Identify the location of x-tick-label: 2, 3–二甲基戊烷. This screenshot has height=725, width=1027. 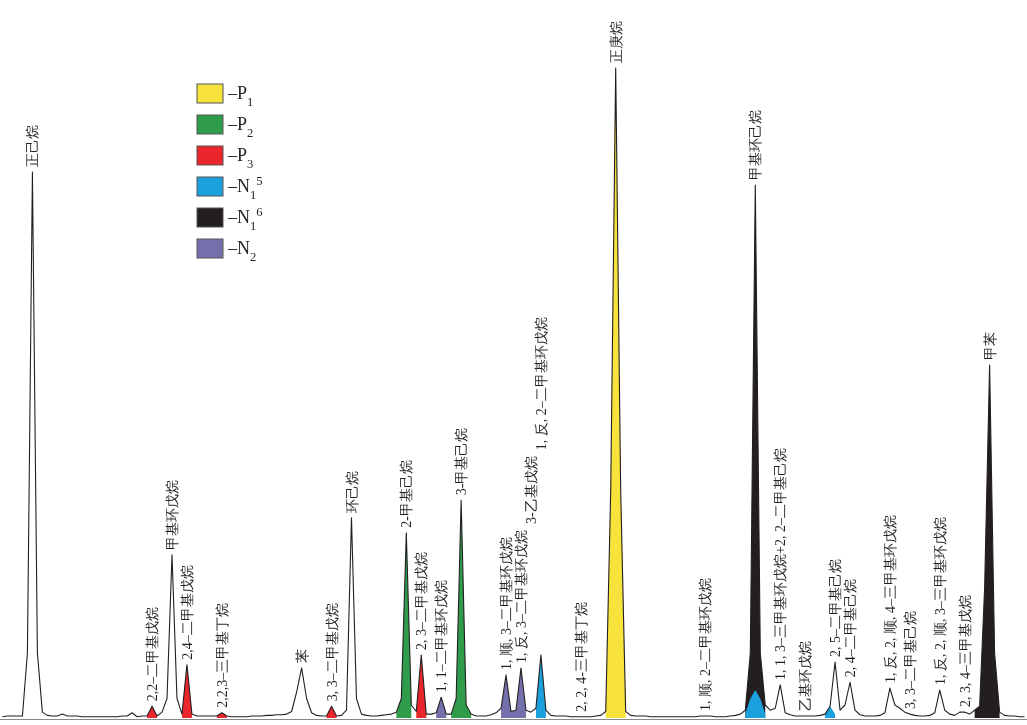
(421, 601).